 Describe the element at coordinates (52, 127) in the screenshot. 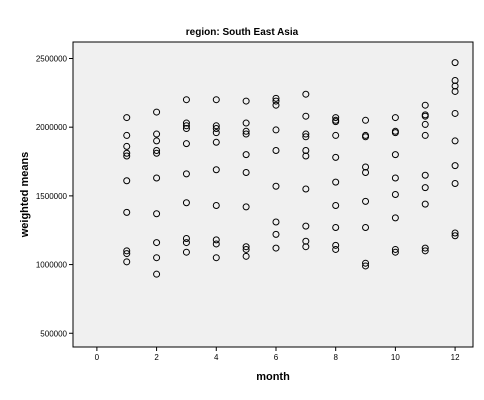

I see `y-tick-label: 2000000` at that location.